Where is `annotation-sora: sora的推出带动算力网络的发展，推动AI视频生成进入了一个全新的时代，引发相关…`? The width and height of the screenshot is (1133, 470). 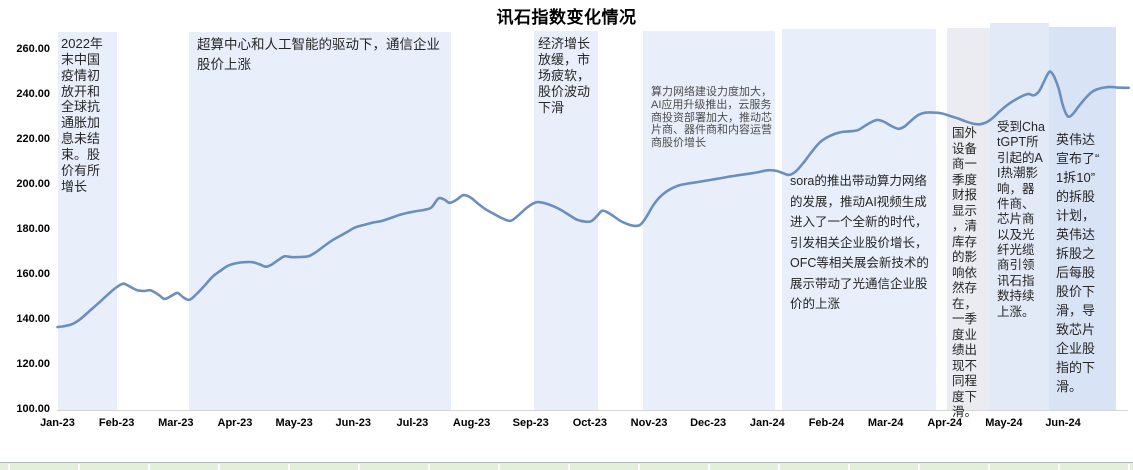 annotation-sora: sora的推出带动算力网络的发展，推动AI视频生成进入了一个全新的时代，引发相关… is located at coordinates (859, 242).